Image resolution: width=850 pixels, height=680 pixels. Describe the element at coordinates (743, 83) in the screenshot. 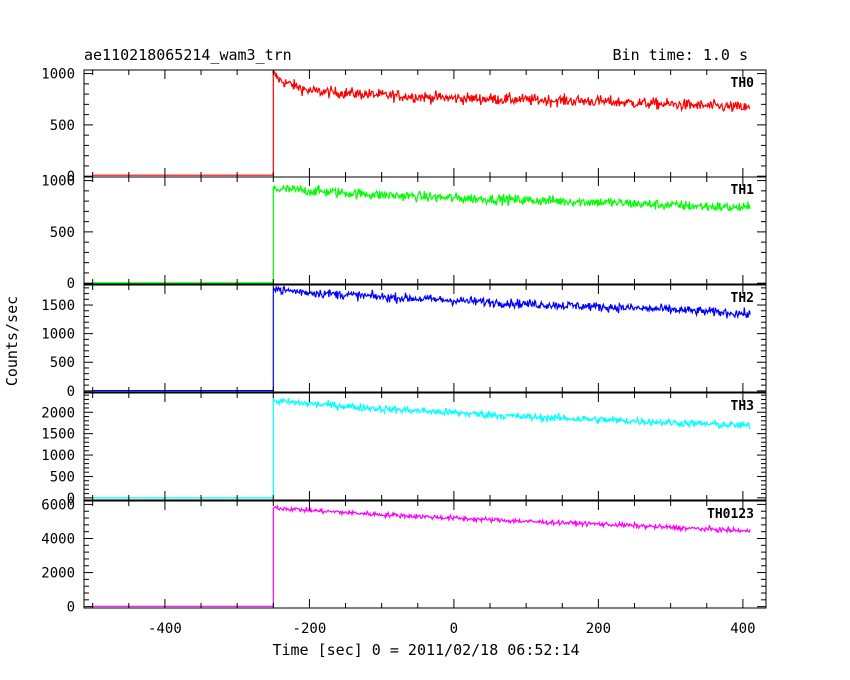

I see `panel-label-th0: TH0` at that location.